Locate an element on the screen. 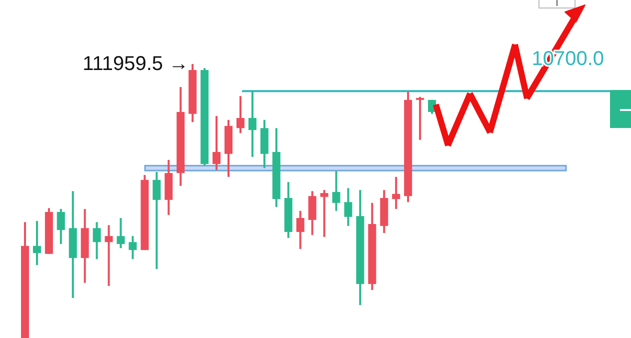  annotation: 111959.5 → is located at coordinates (135, 64).